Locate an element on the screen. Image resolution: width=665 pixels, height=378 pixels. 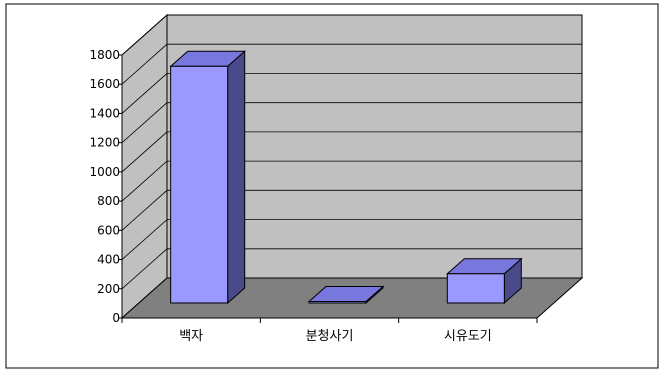
y-tick-label: 200 is located at coordinates (108, 289).